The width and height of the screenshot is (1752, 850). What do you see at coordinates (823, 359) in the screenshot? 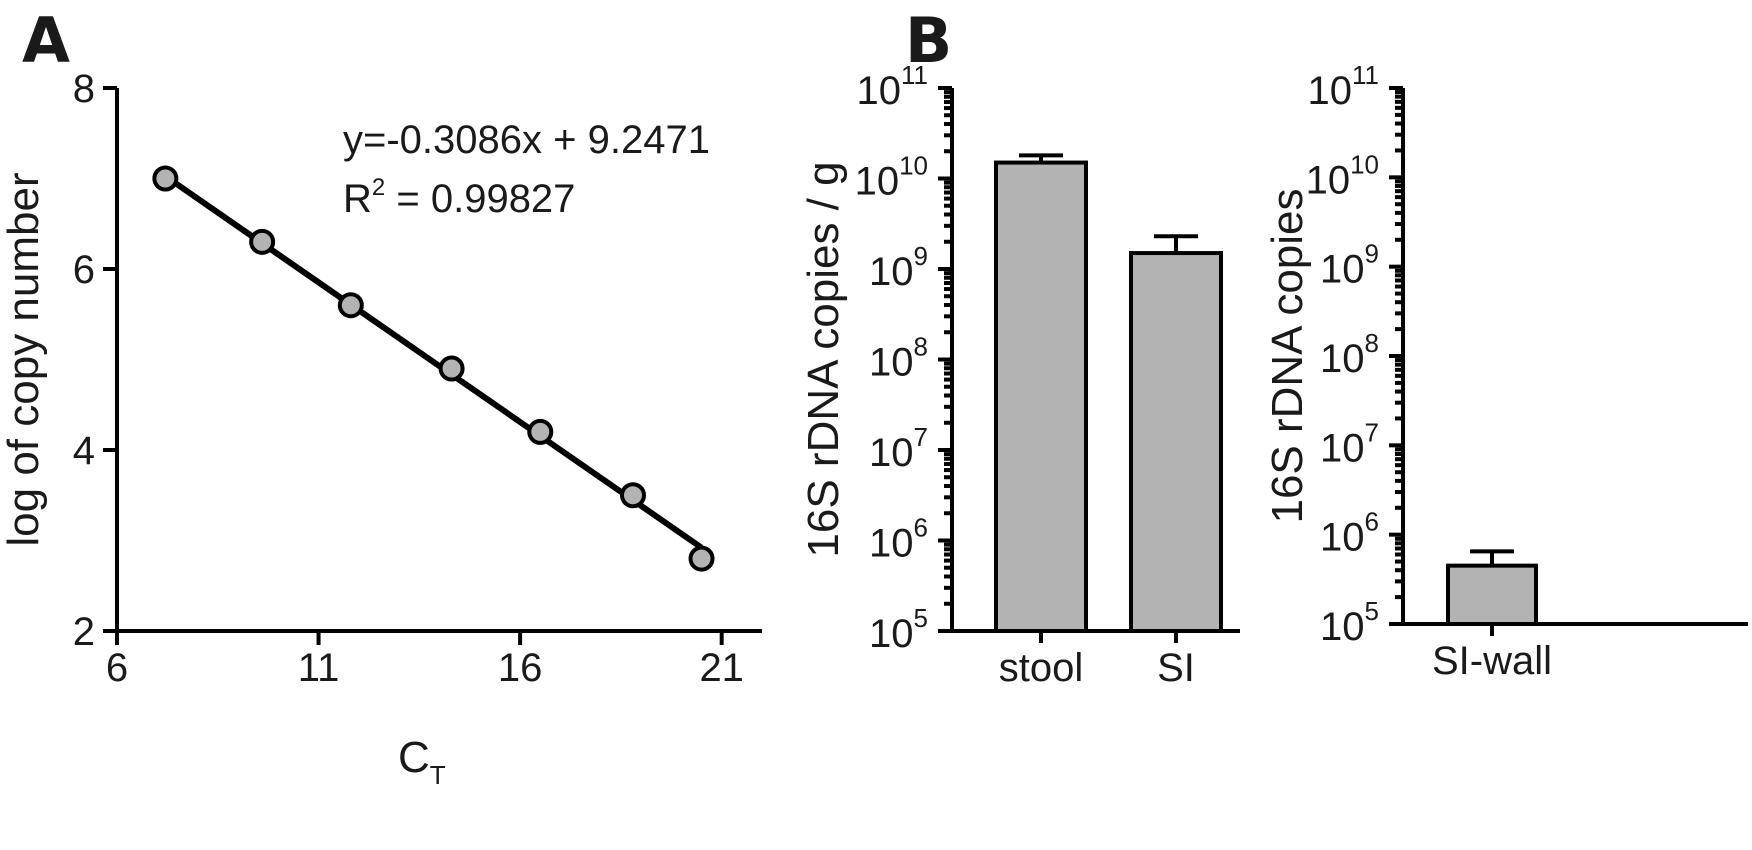
I see `y-axis-title: 16S rDNA copies / g` at bounding box center [823, 359].